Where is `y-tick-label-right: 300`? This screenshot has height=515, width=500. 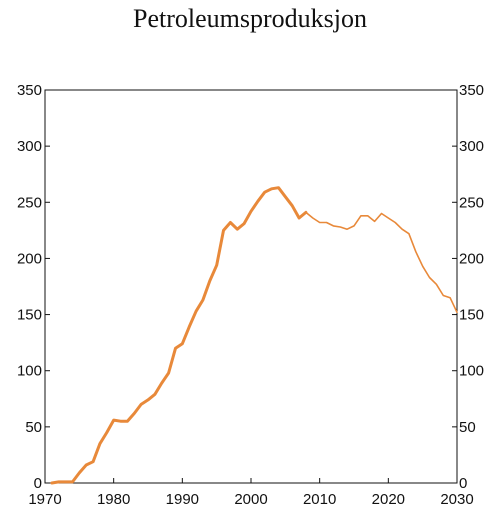 y-tick-label-right: 300 is located at coordinates (471, 146).